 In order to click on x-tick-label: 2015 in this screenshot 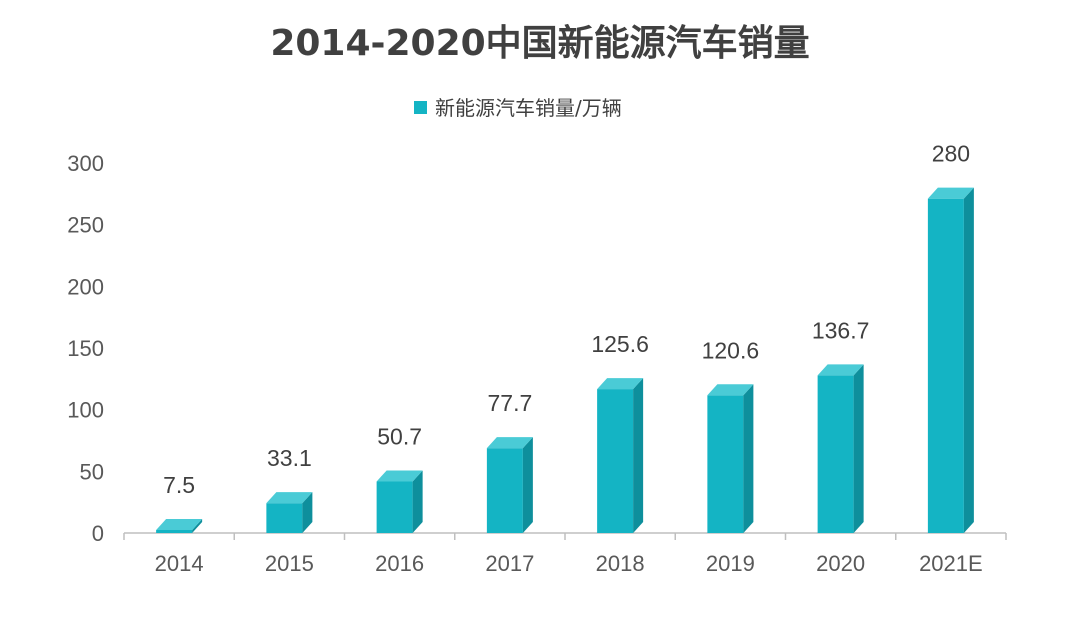, I will do `click(289, 563)`.